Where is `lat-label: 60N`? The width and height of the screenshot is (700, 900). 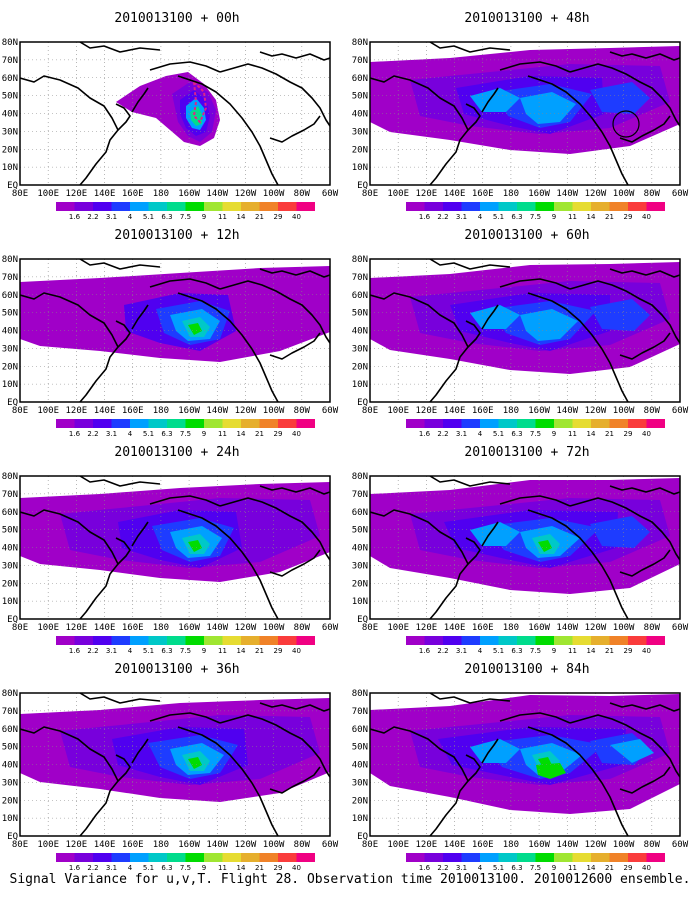
lat-label: 60N is located at coordinates (360, 79).